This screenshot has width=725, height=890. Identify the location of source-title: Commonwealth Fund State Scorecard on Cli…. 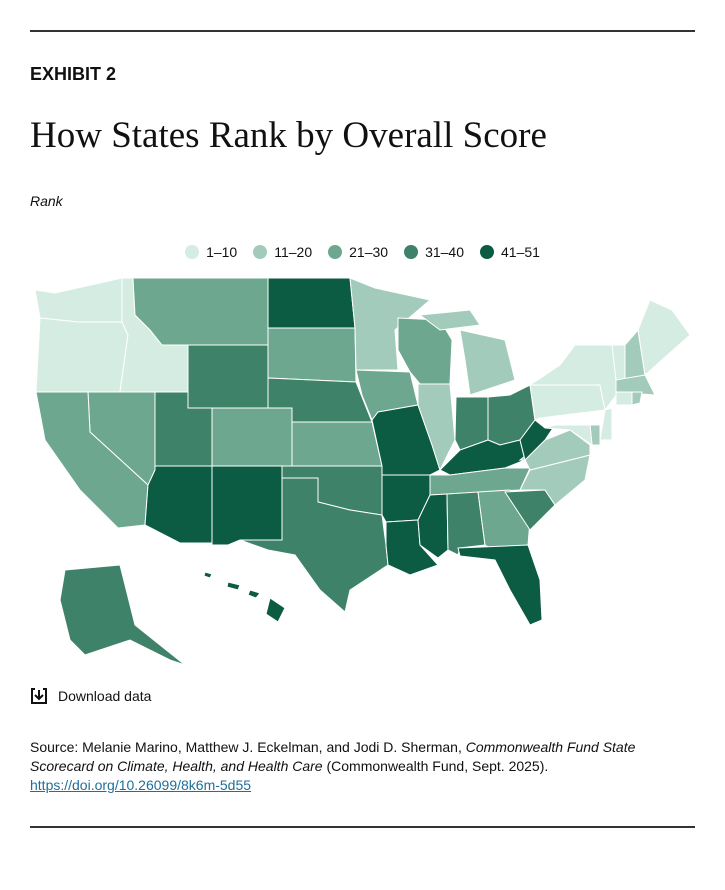
(333, 756).